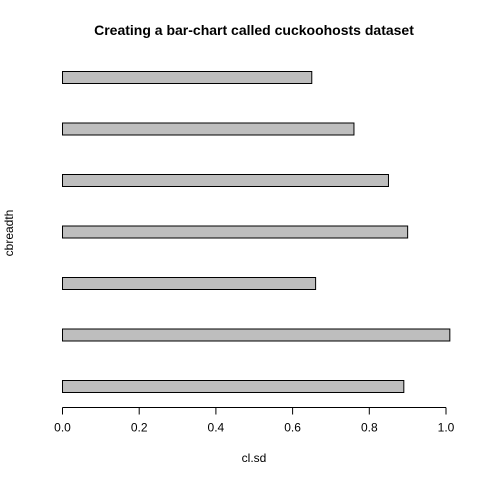 Image resolution: width=480 pixels, height=480 pixels. I want to click on y-axis-label: cbreadth, so click(9, 233).